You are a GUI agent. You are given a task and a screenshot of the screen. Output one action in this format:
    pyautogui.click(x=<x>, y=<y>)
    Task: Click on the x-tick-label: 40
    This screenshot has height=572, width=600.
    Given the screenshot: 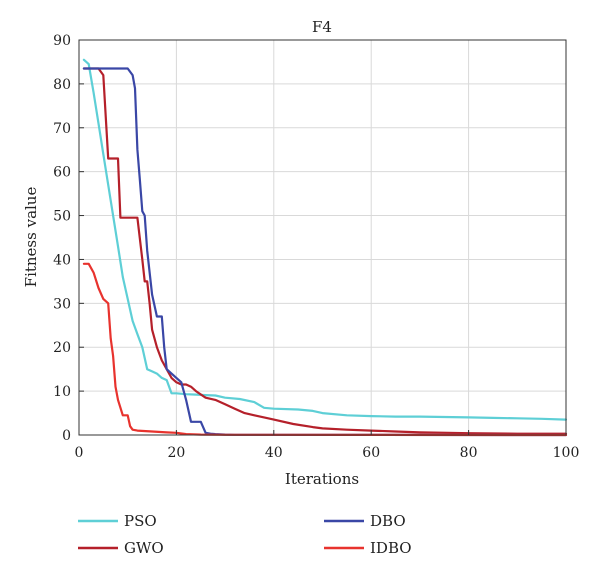 What is the action you would take?
    pyautogui.click(x=274, y=453)
    